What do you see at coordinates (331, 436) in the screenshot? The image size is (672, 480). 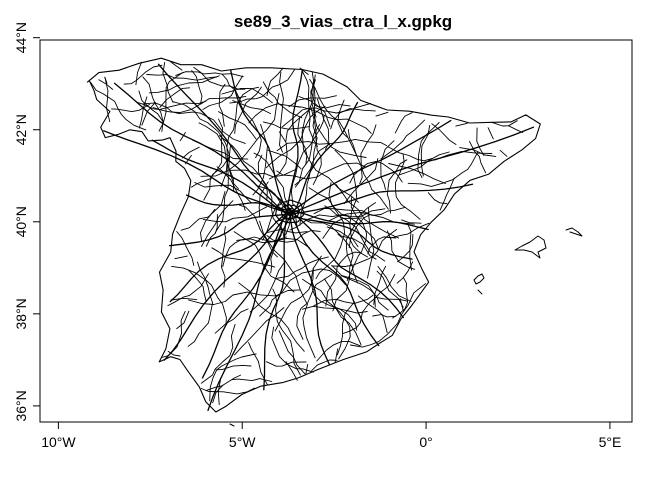 I see `x-axis: 10°W 5°W 0° 5°E` at bounding box center [331, 436].